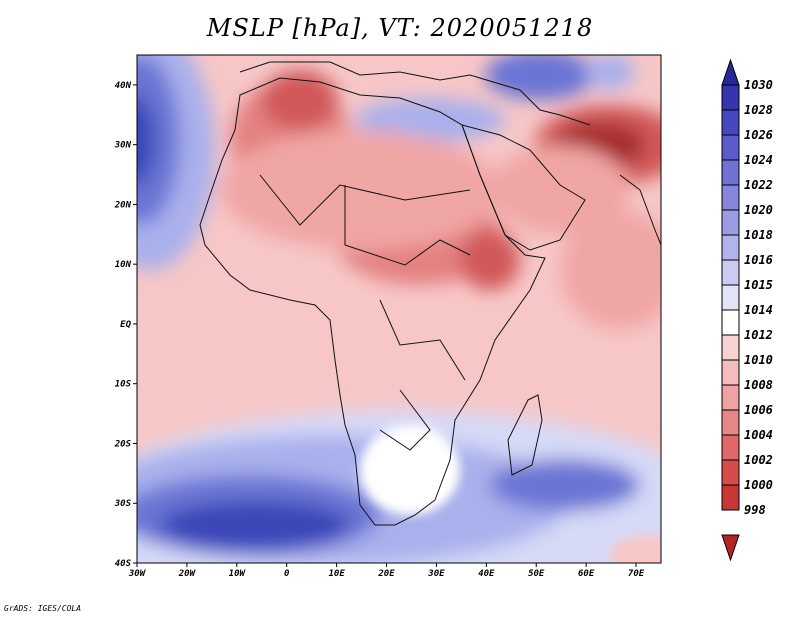 The height and width of the screenshot is (618, 800). Describe the element at coordinates (758, 160) in the screenshot. I see `colorbar-label: 1024` at that location.